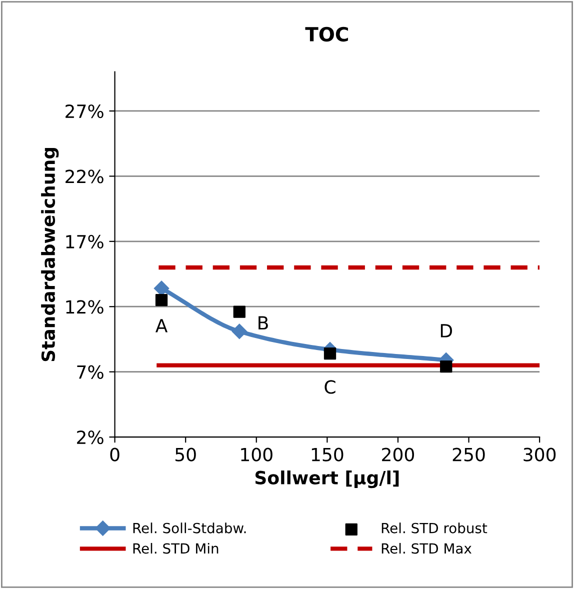  I want to click on y-tick-label: 12%, so click(85, 307).